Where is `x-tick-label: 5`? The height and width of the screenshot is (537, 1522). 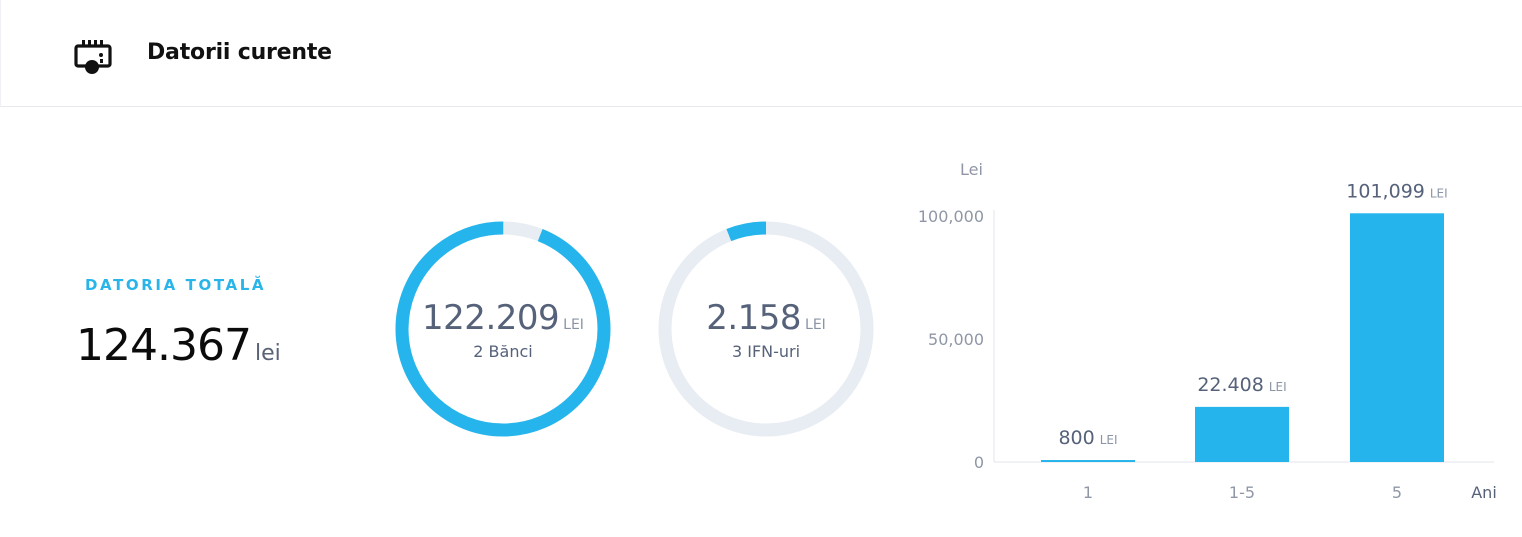
x-tick-label: 5 is located at coordinates (1397, 492).